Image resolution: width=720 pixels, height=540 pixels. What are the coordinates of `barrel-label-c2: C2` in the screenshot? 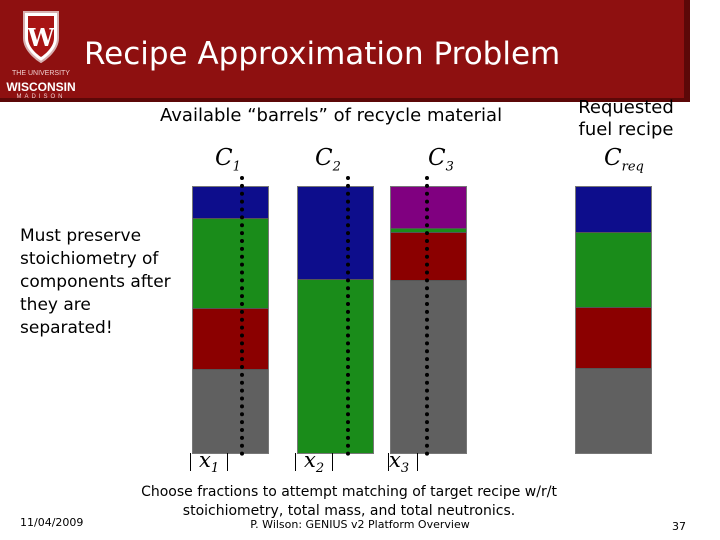 It's located at (328, 160).